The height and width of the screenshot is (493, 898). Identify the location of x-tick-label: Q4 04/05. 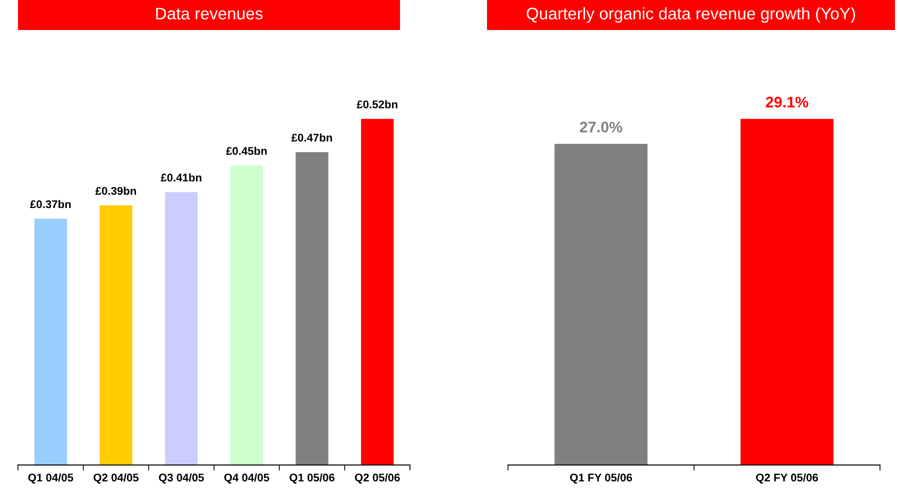
(247, 478).